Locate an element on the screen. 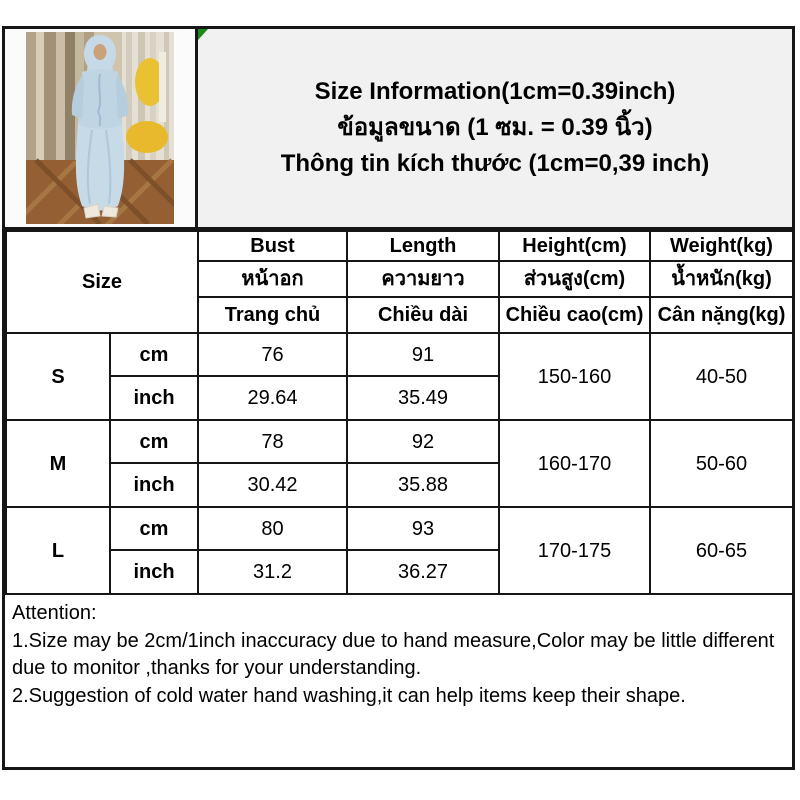  col-length-en: Length is located at coordinates (423, 246).